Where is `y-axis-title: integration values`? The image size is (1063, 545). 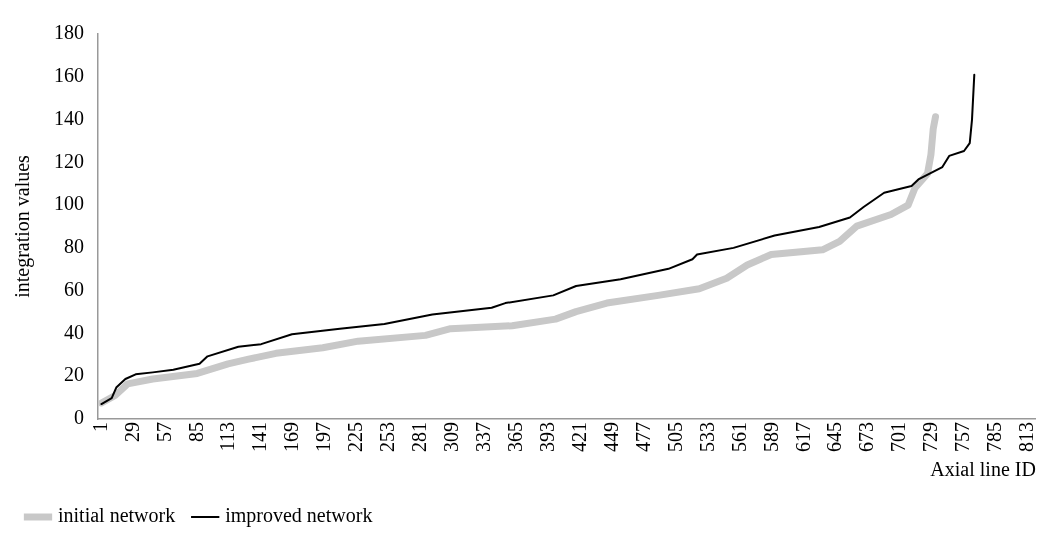
y-axis-title: integration values is located at coordinates (23, 226).